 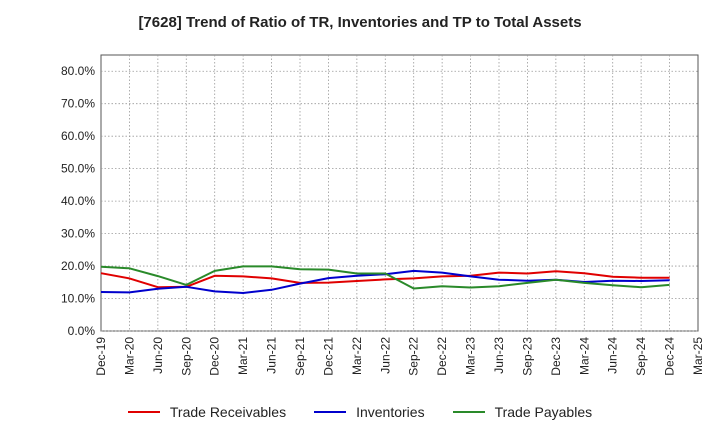 What do you see at coordinates (471, 356) in the screenshot?
I see `x-tick-label: Mar-23` at bounding box center [471, 356].